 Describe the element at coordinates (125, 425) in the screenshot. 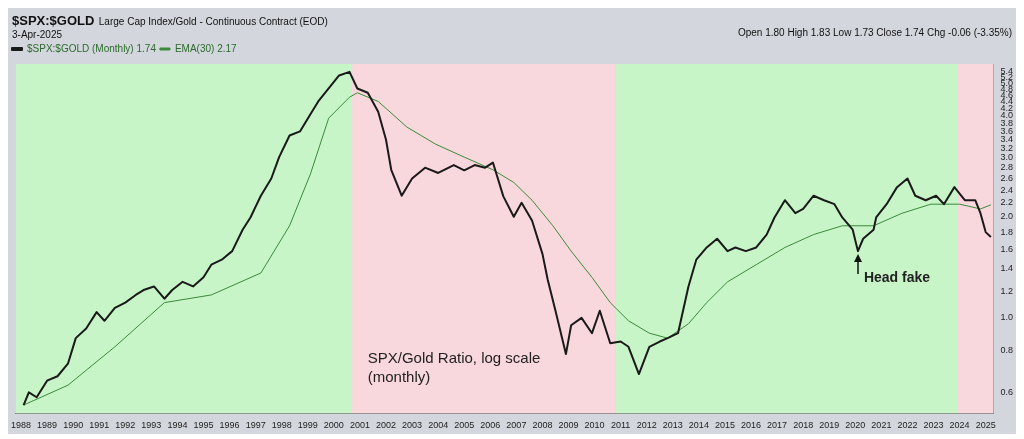

I see `x-tick-label: 1992` at that location.